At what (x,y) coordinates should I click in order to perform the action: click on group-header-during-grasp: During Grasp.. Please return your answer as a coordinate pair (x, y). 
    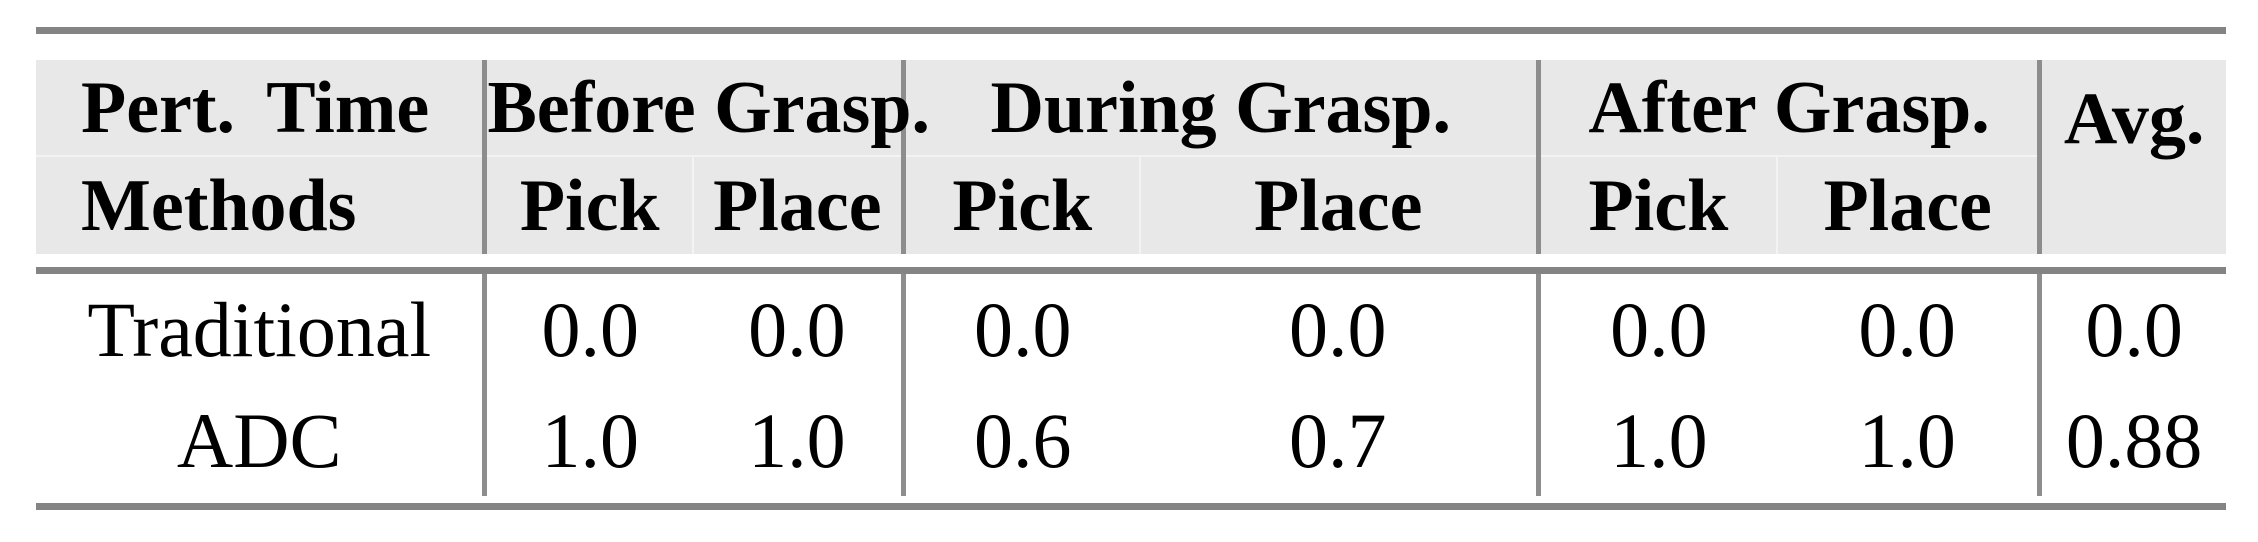
    Looking at the image, I should click on (1219, 108).